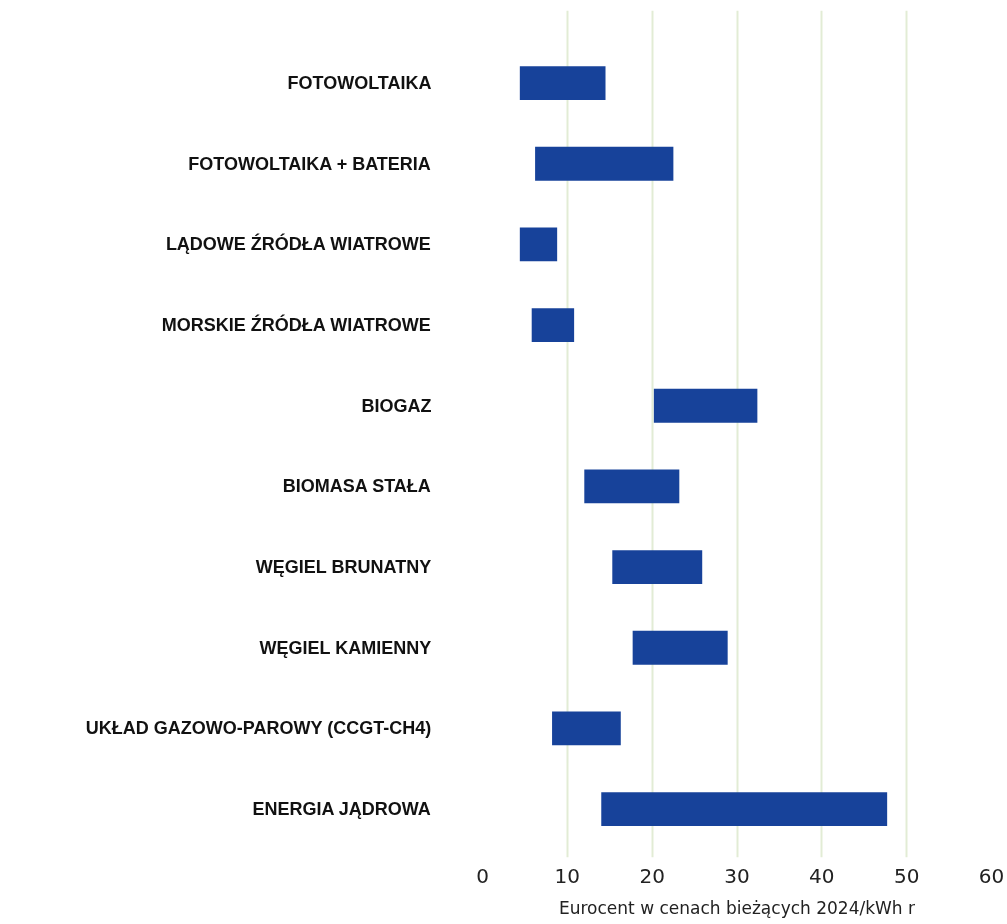 The width and height of the screenshot is (1007, 924). Describe the element at coordinates (991, 875) in the screenshot. I see `x-tick-label: 60` at that location.